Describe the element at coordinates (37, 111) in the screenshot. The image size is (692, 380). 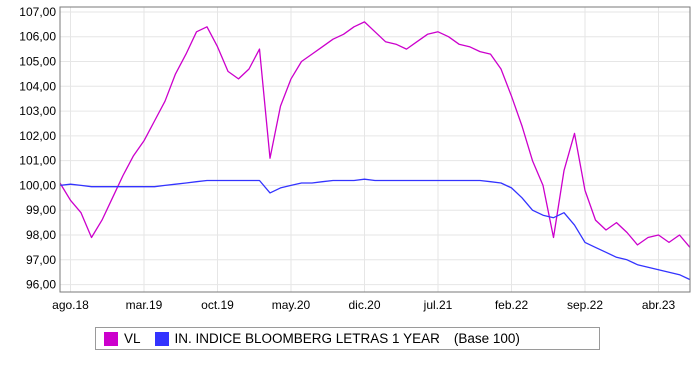
I see `y-tick-label: 103,00` at that location.